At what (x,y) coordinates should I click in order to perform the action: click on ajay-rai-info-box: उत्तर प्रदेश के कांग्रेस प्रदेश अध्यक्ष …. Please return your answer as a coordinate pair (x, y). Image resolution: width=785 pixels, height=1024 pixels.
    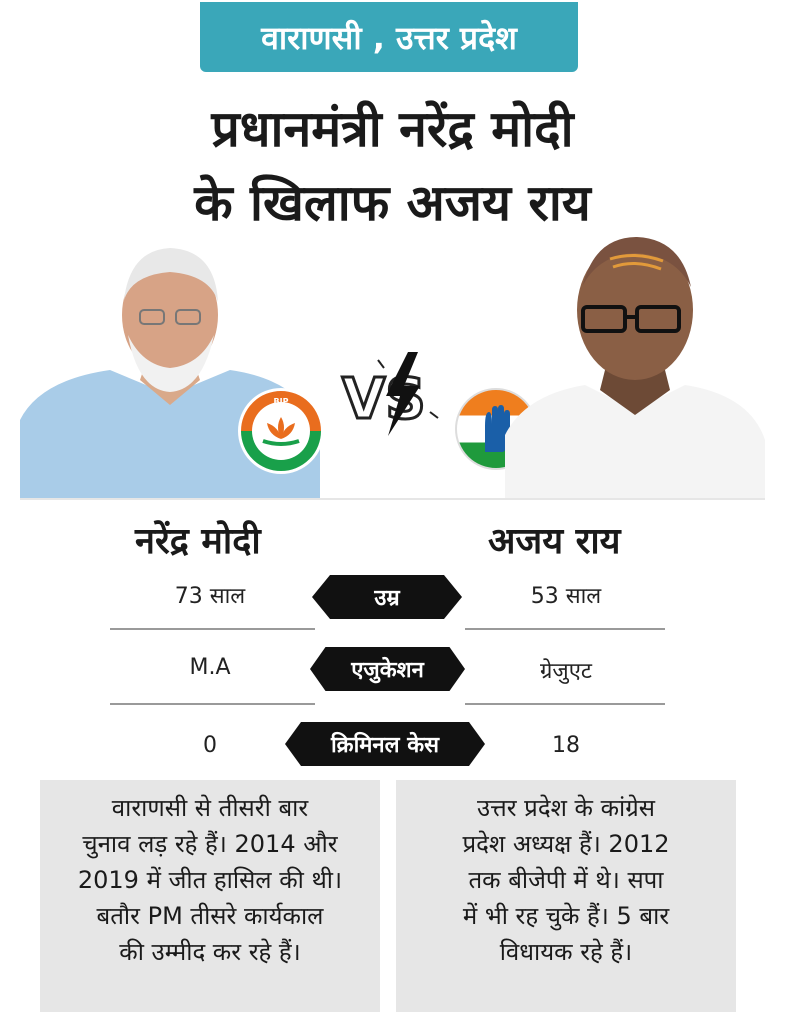
    Looking at the image, I should click on (566, 896).